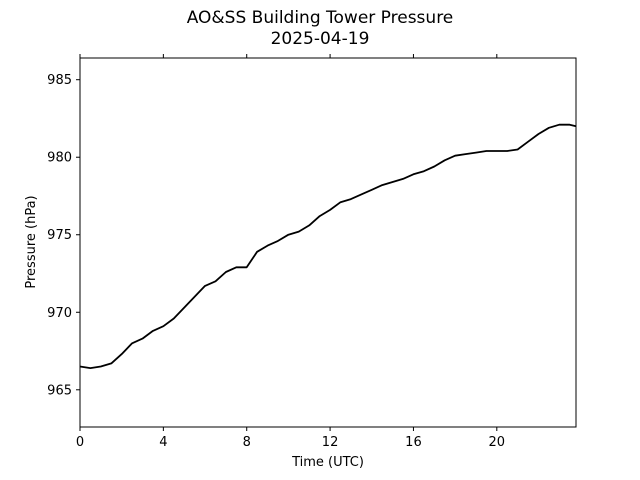  Describe the element at coordinates (497, 442) in the screenshot. I see `x-tick-label: 20` at that location.